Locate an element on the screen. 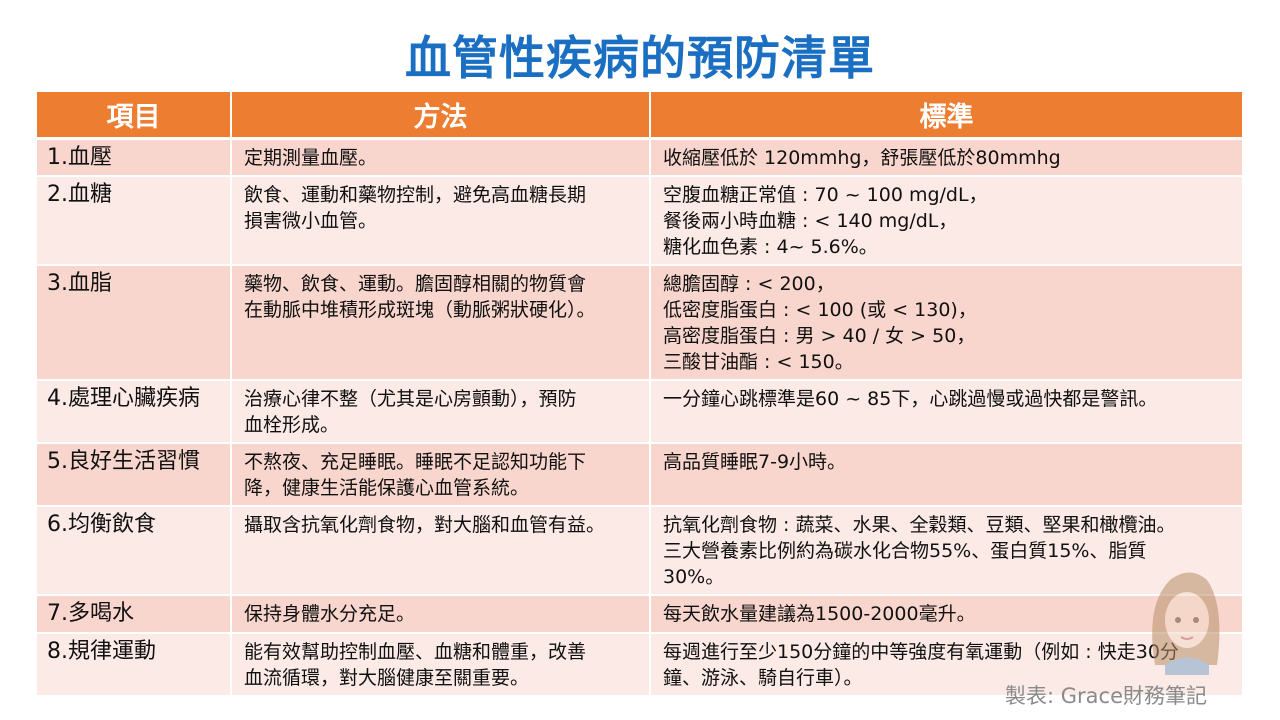 The width and height of the screenshot is (1280, 720). method-cell: 保持身體水分充足。 is located at coordinates (441, 614).